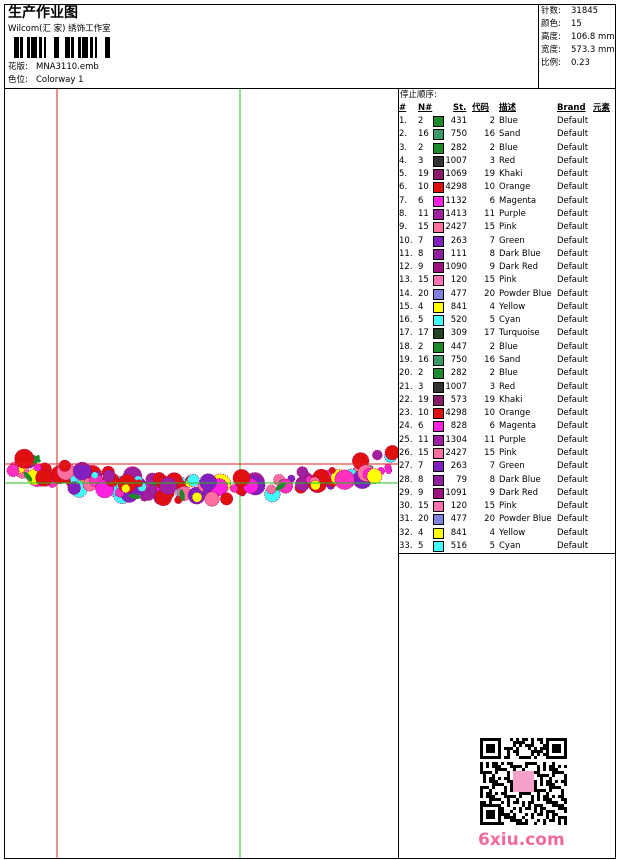  I want to click on code: 5, so click(492, 545).